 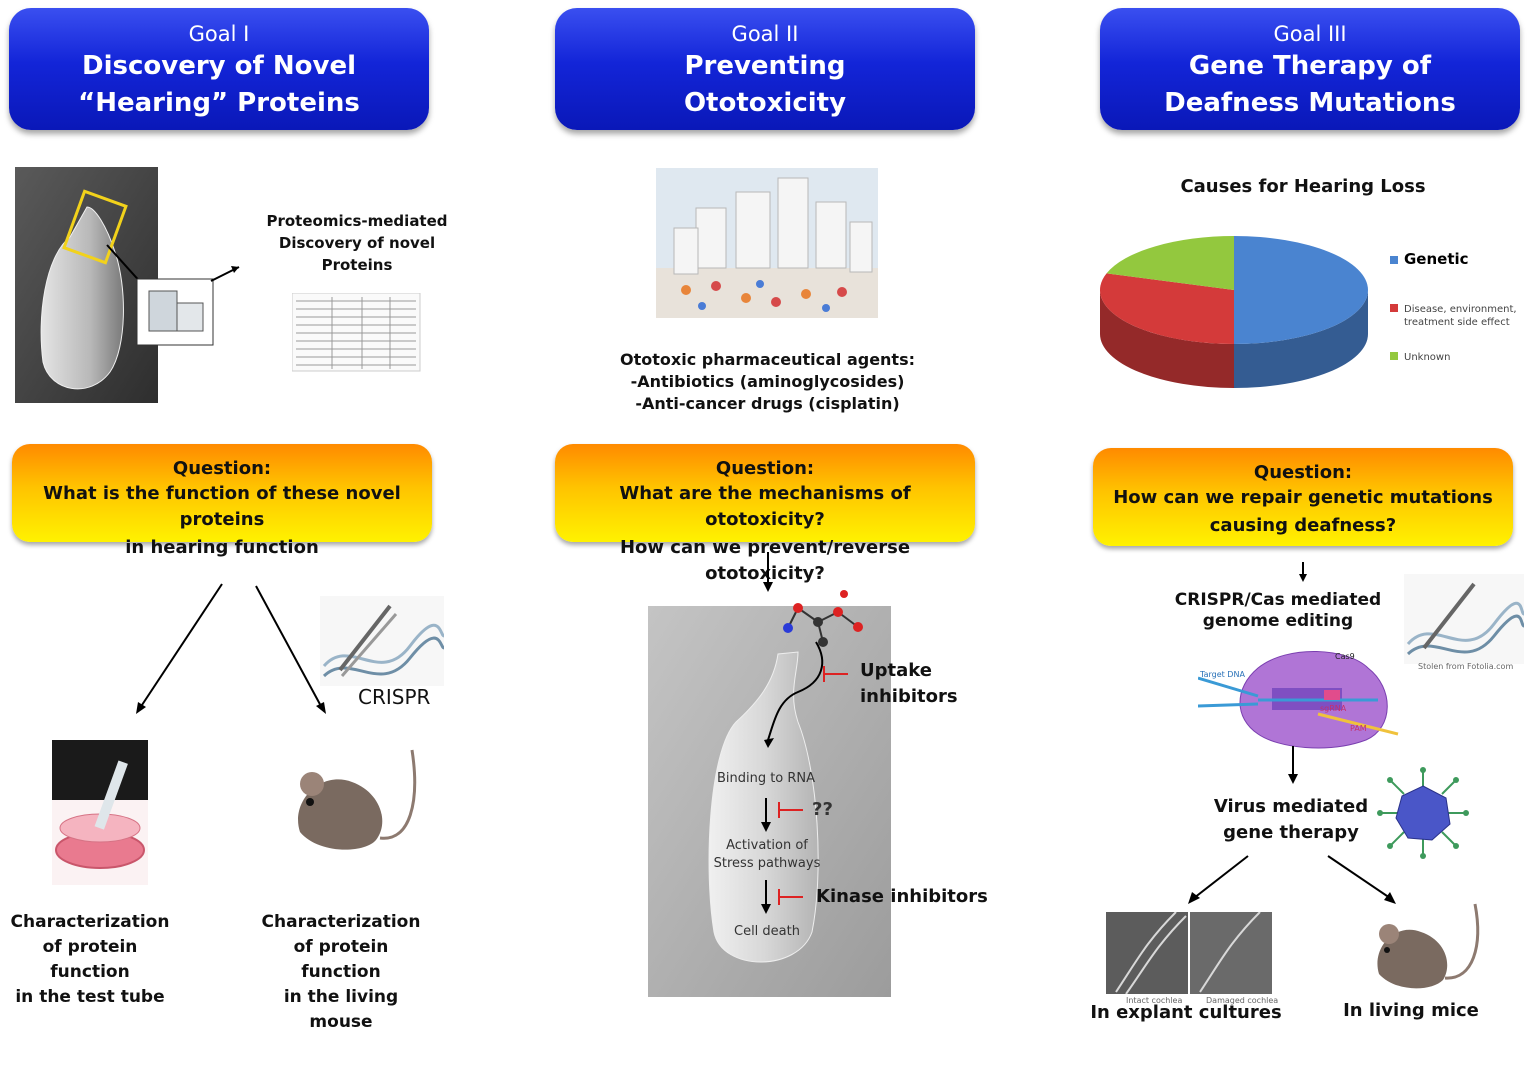 I want to click on virus-particle-icon, so click(x=1423, y=813).